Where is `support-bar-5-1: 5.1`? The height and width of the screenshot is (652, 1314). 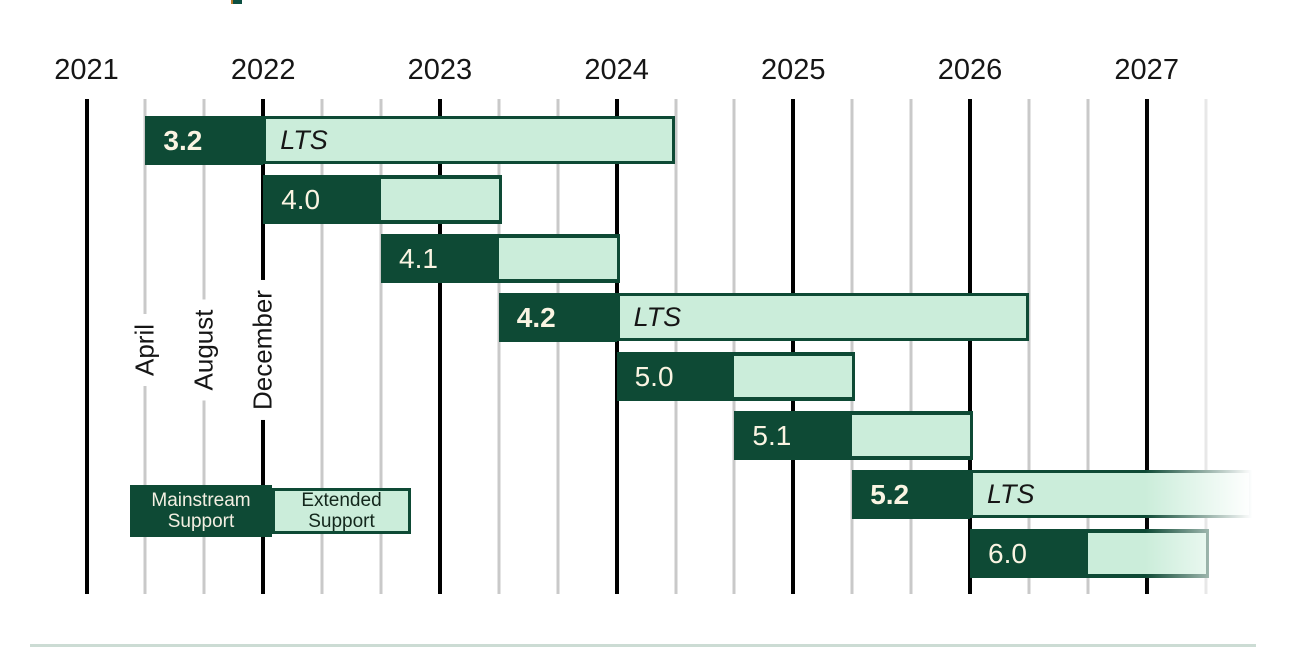 support-bar-5-1: 5.1 is located at coordinates (853, 435).